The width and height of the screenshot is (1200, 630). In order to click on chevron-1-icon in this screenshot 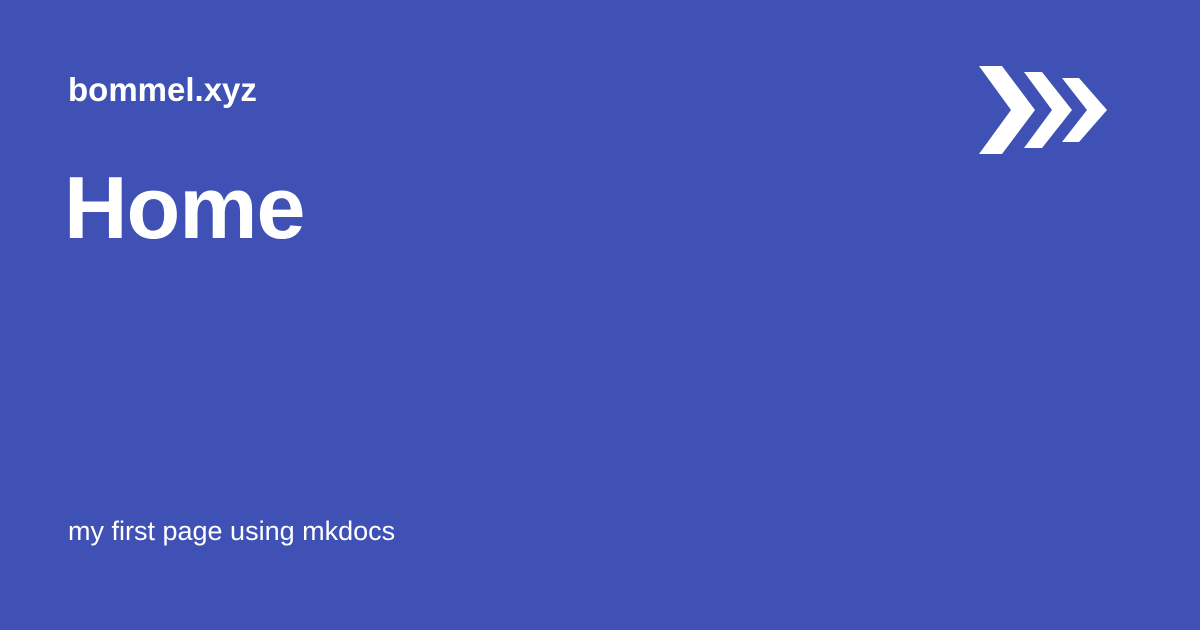, I will do `click(1007, 110)`.